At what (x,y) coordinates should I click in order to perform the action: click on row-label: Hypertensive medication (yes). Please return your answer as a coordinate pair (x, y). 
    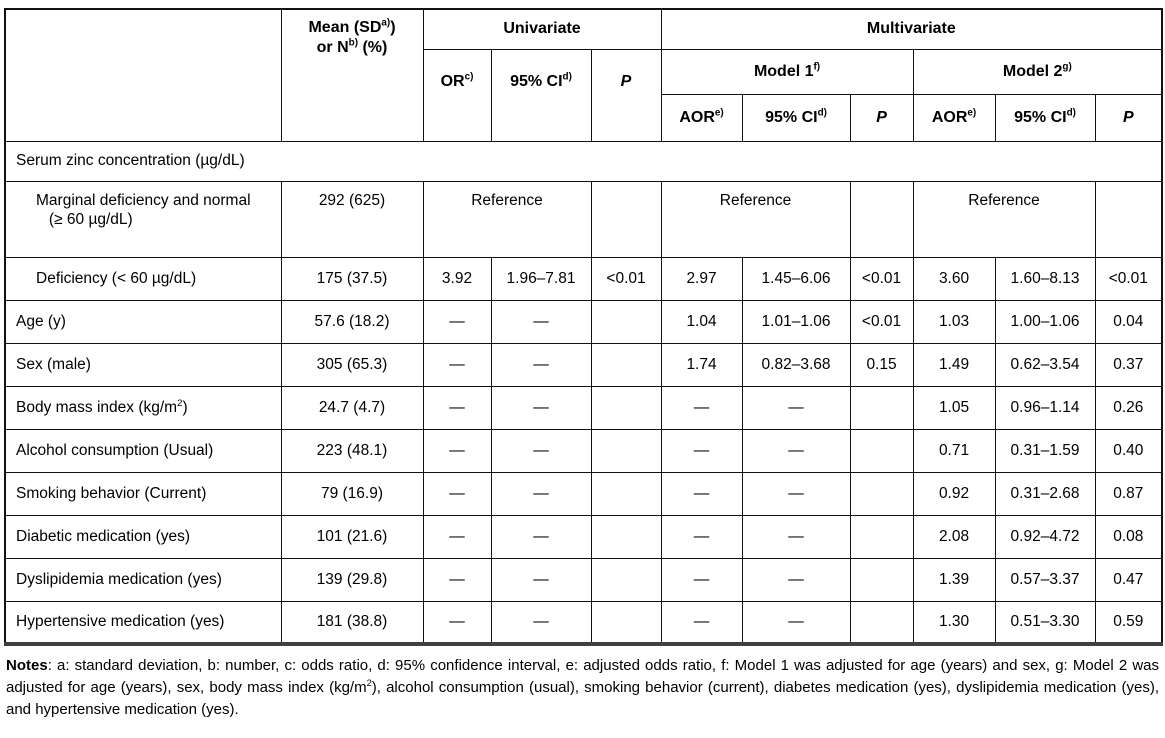
    Looking at the image, I should click on (143, 622).